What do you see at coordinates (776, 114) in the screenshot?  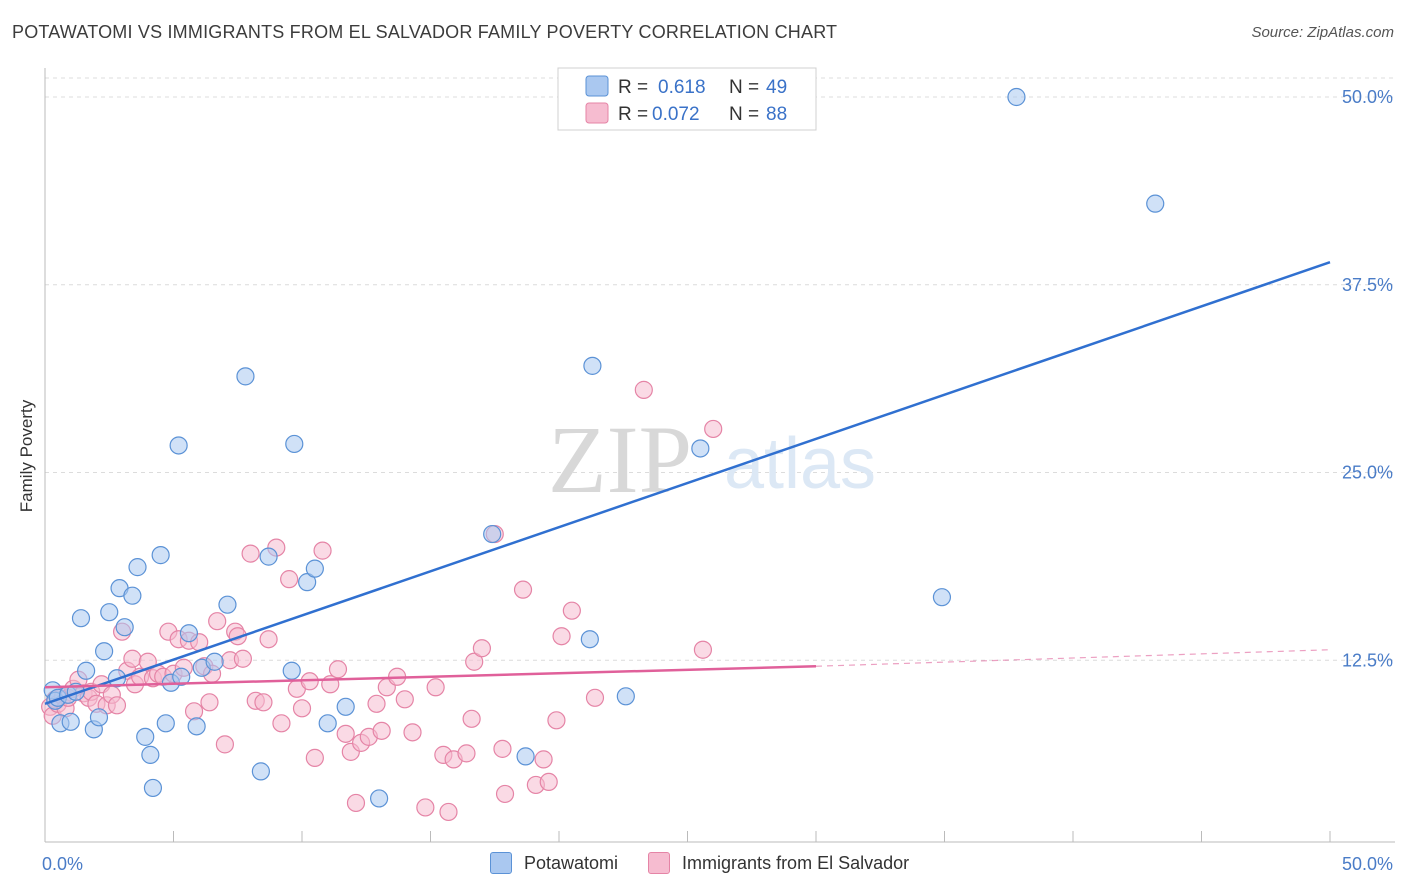 I see `legend-n-value-2: 88` at bounding box center [776, 114].